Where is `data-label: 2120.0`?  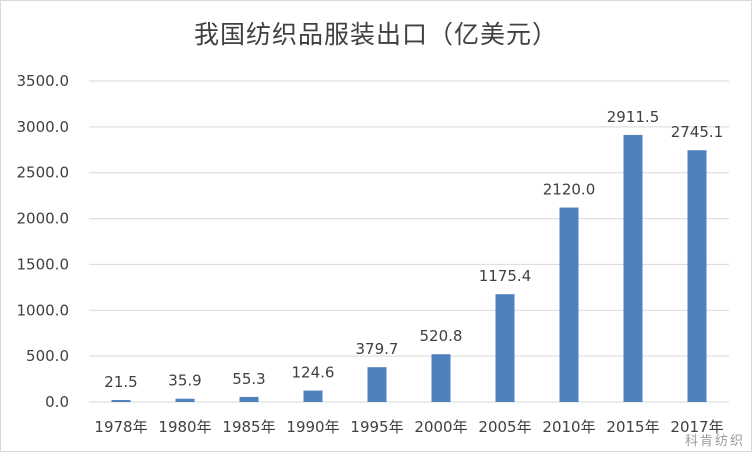
data-label: 2120.0 is located at coordinates (569, 190).